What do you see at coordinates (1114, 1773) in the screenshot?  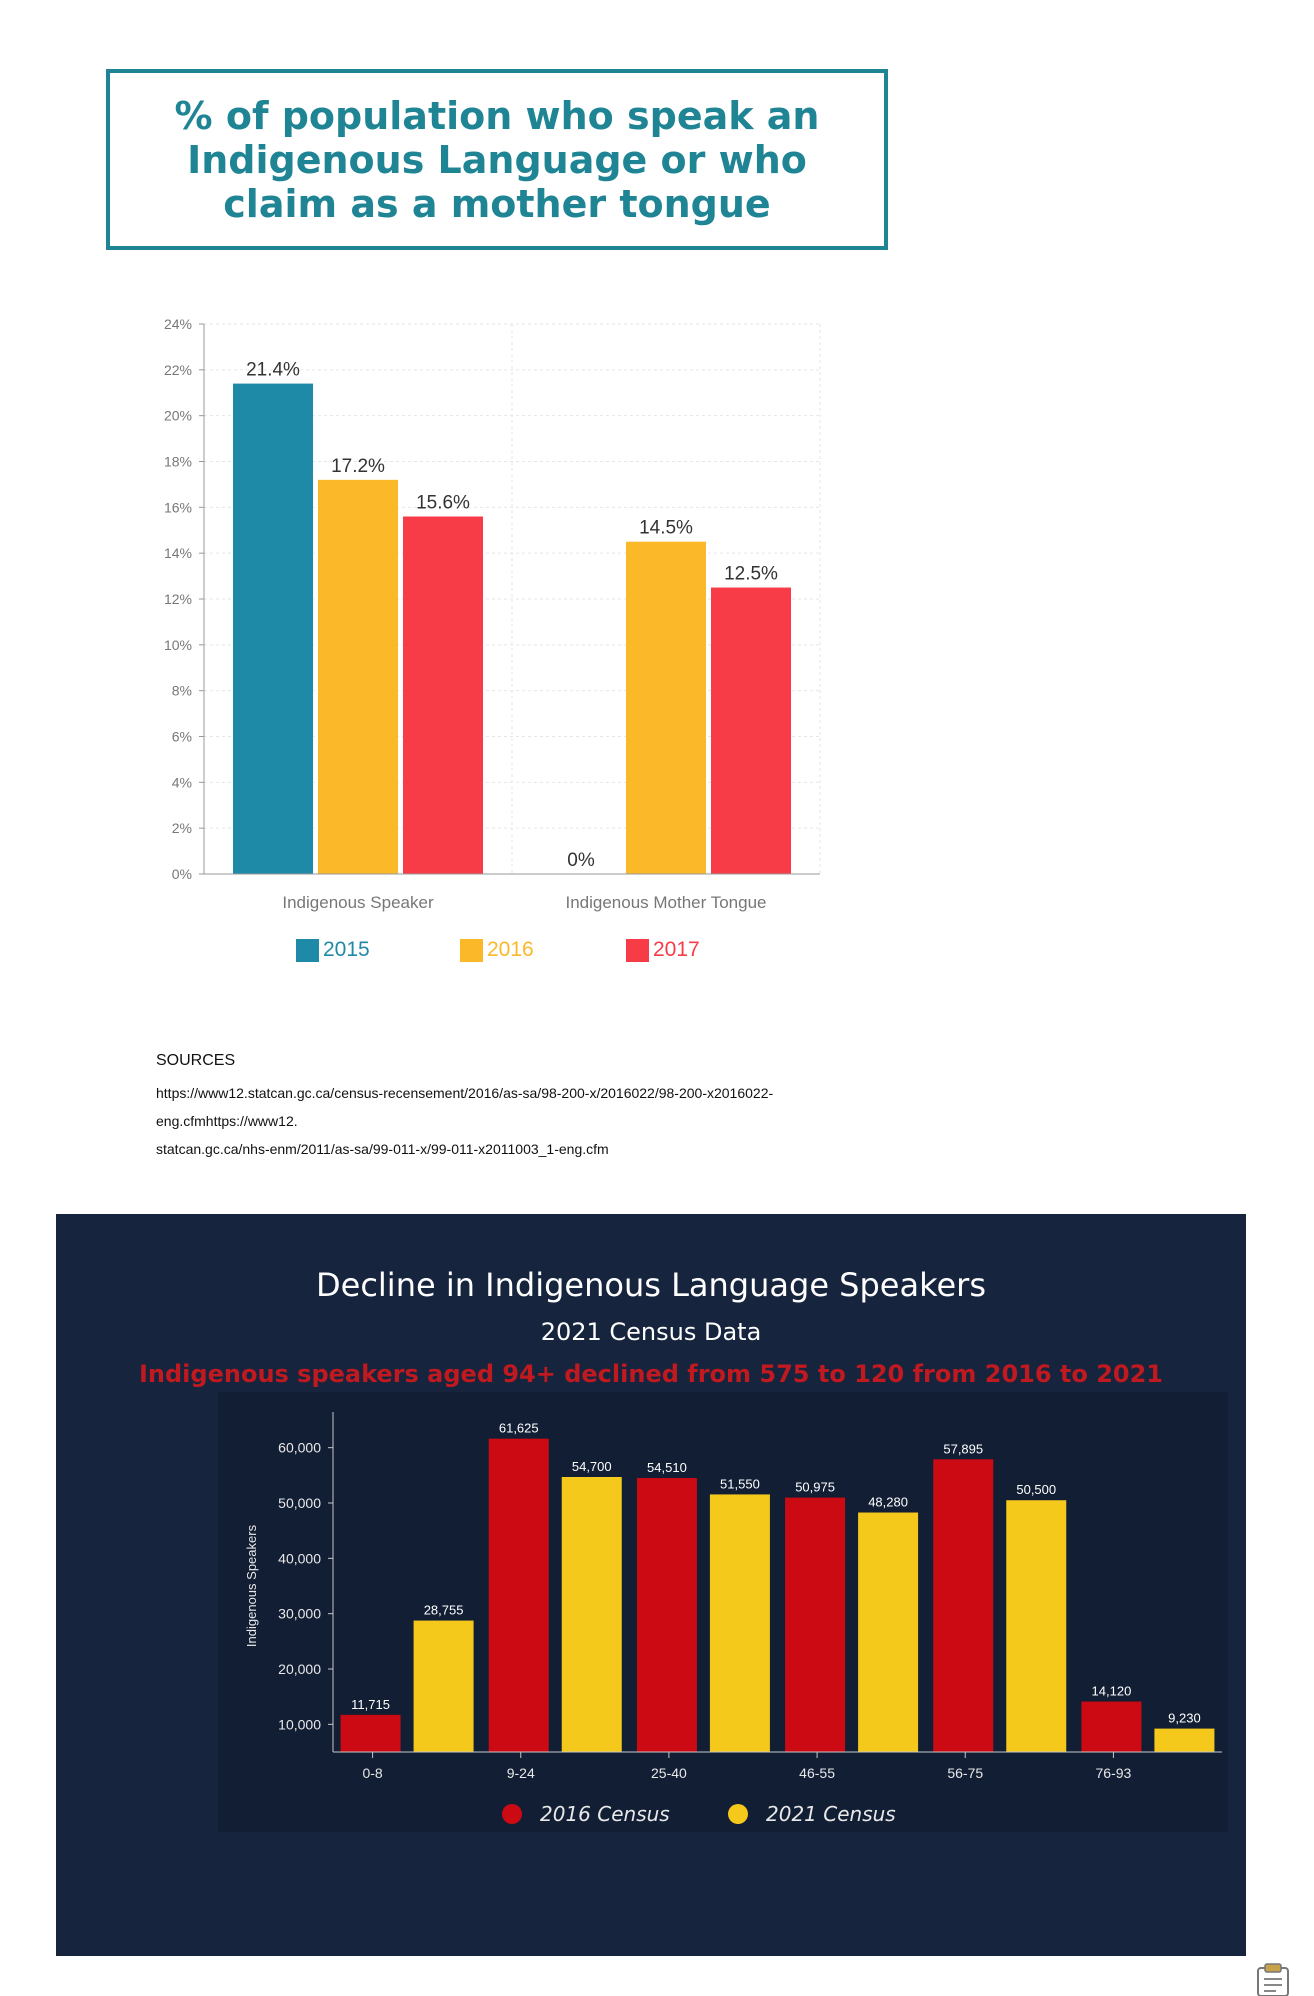 I see `x-category-label: 76-93` at bounding box center [1114, 1773].